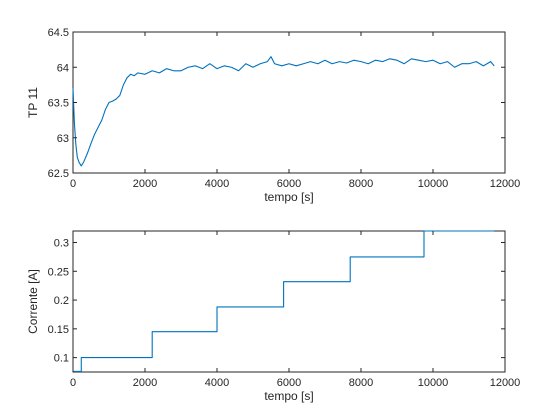 The width and height of the screenshot is (560, 420). Describe the element at coordinates (61, 244) in the screenshot. I see `y-tick-label: 0.3` at that location.